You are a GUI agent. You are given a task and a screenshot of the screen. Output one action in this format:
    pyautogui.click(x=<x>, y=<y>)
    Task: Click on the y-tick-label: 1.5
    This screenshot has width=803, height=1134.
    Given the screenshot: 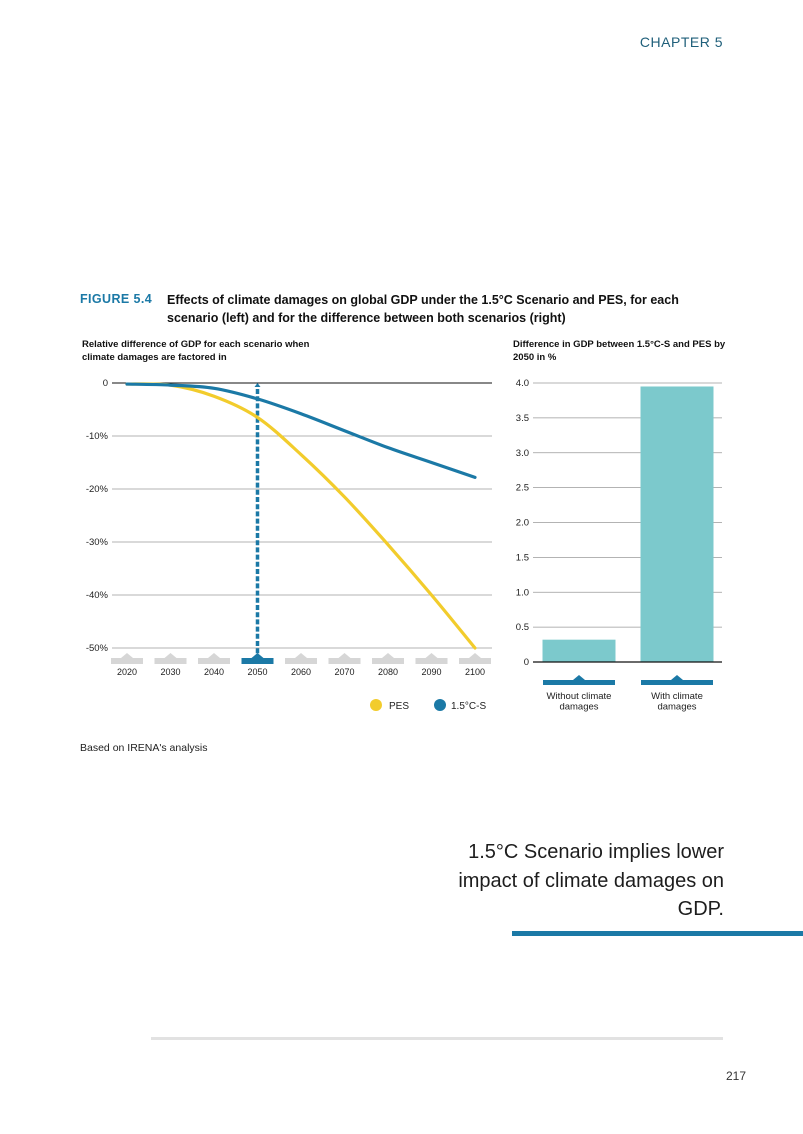 What is the action you would take?
    pyautogui.click(x=522, y=557)
    